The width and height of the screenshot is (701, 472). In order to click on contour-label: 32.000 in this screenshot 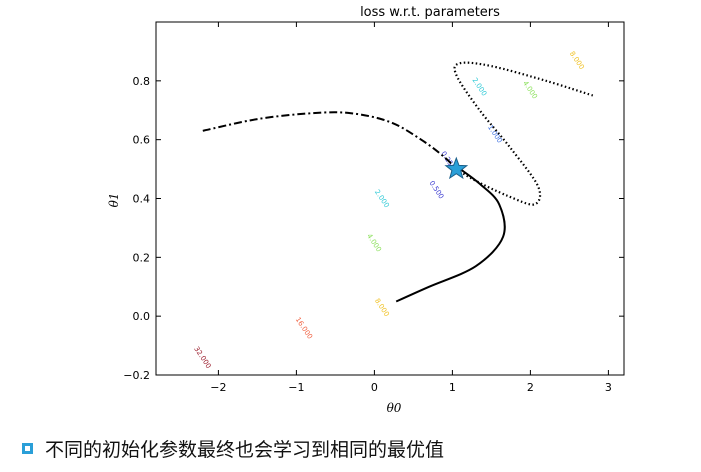, I will do `click(202, 357)`.